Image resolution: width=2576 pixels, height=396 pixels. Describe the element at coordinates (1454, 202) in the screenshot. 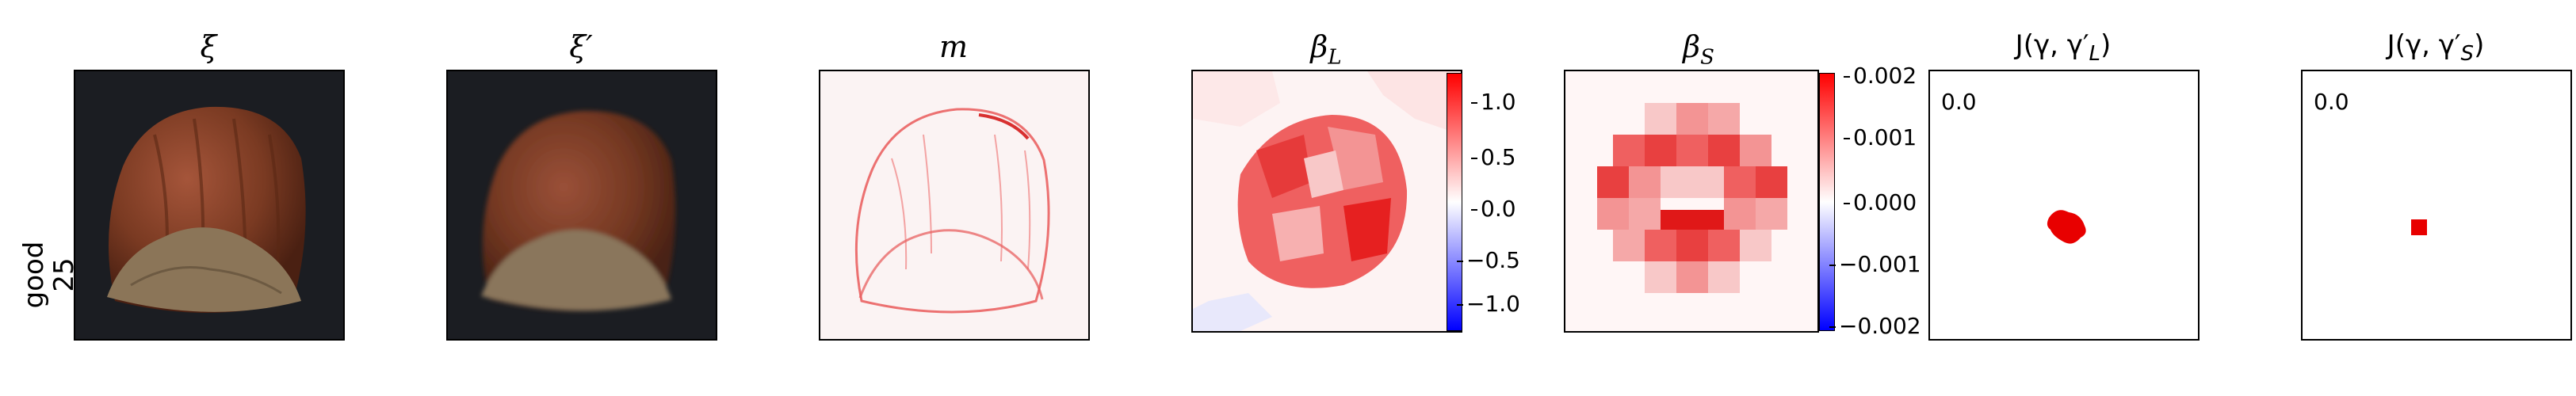

I see `colorbar-beta-l` at that location.